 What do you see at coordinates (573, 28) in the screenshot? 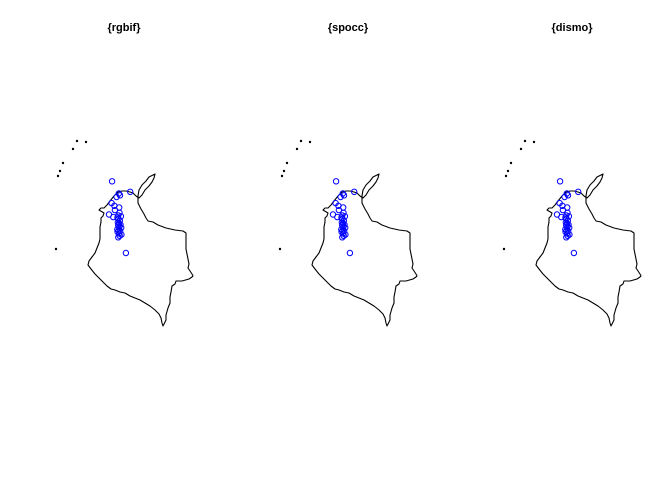
I see `panel-title-dismo: {dismo}` at bounding box center [573, 28].